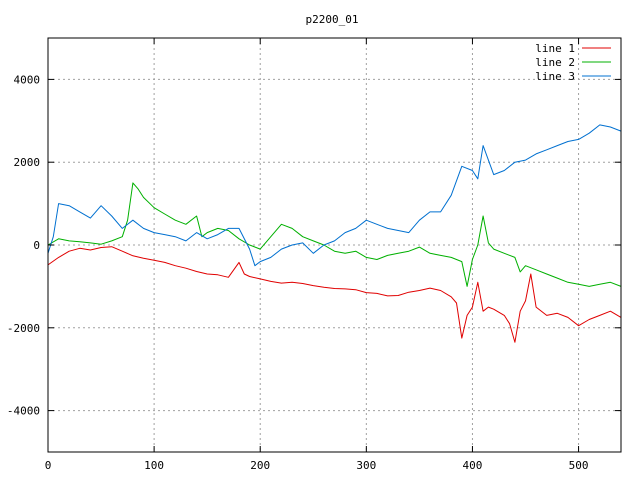 The height and width of the screenshot is (480, 640). I want to click on y-tick-label: -2000, so click(23, 328).